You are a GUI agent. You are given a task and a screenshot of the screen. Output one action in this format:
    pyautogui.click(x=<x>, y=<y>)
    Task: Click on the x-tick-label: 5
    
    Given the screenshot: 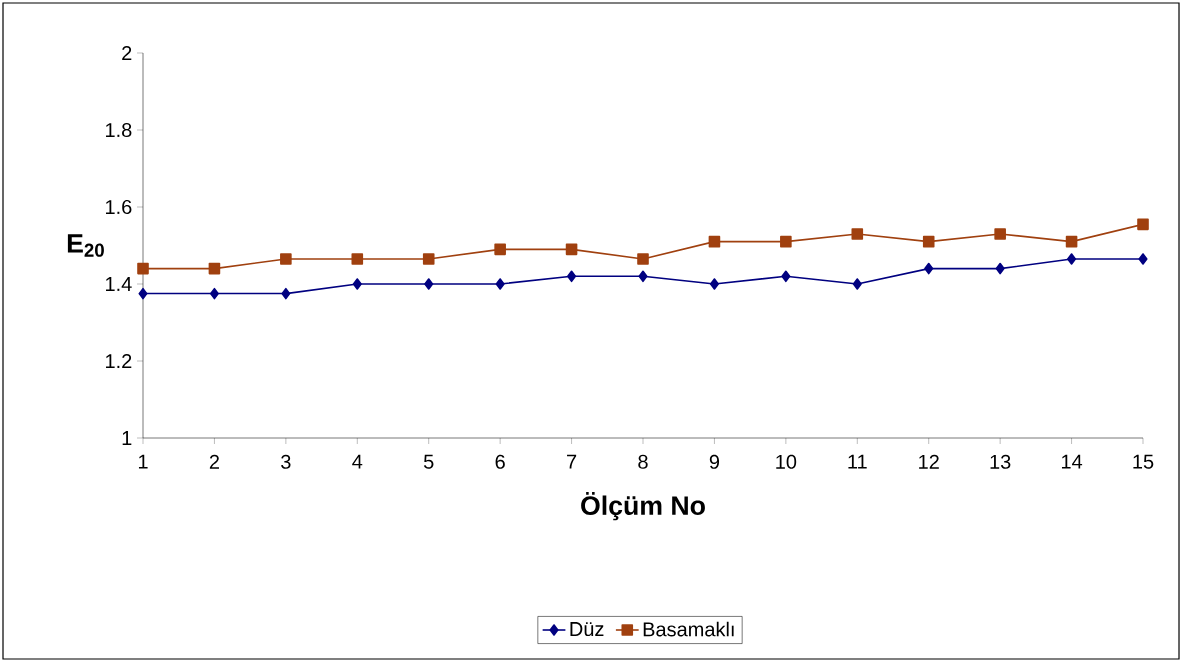 What is the action you would take?
    pyautogui.click(x=428, y=461)
    